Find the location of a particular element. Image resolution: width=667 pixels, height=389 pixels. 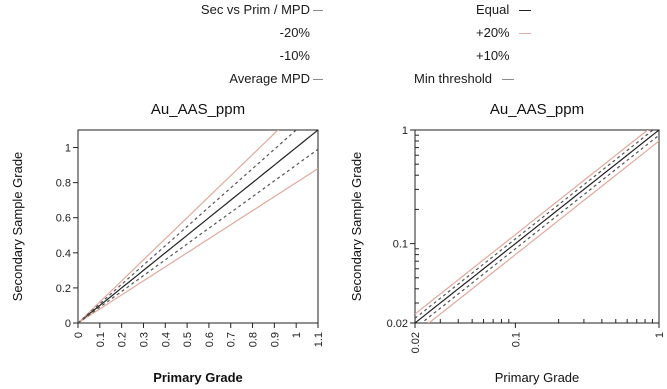

left-chart-y-tick-label: 1 is located at coordinates (68, 149).